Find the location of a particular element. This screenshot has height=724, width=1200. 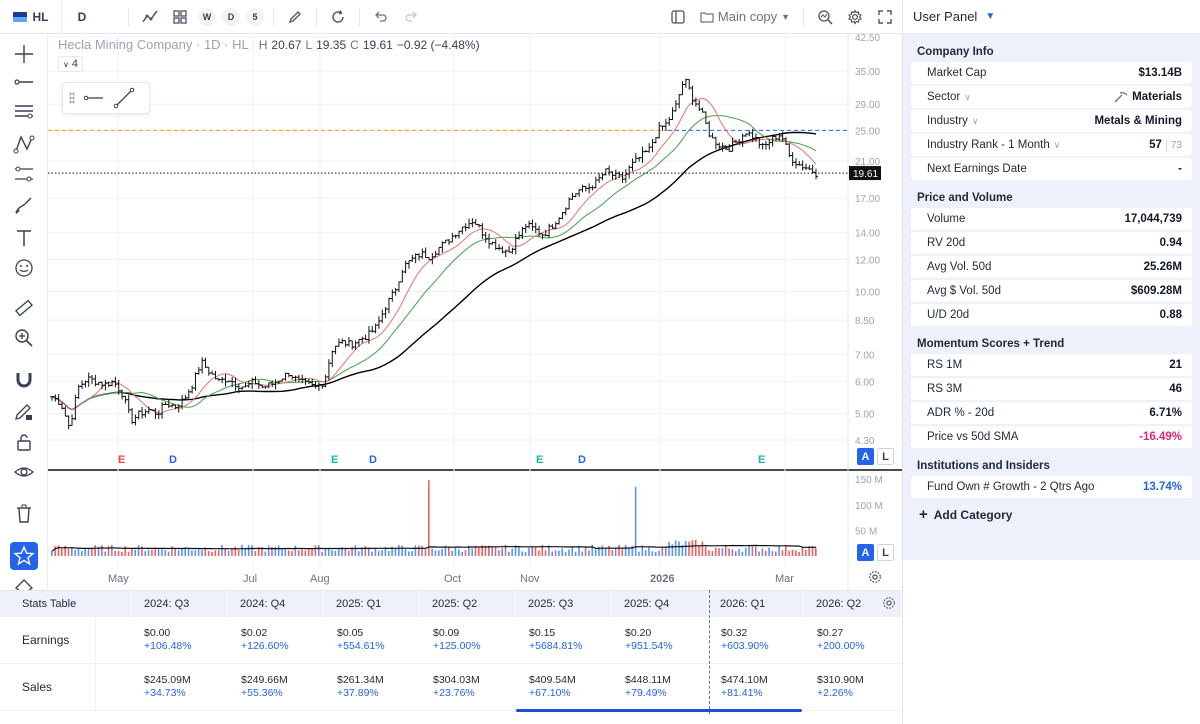

list-item: Industry ∨ Metals & Mining is located at coordinates (1051, 121).